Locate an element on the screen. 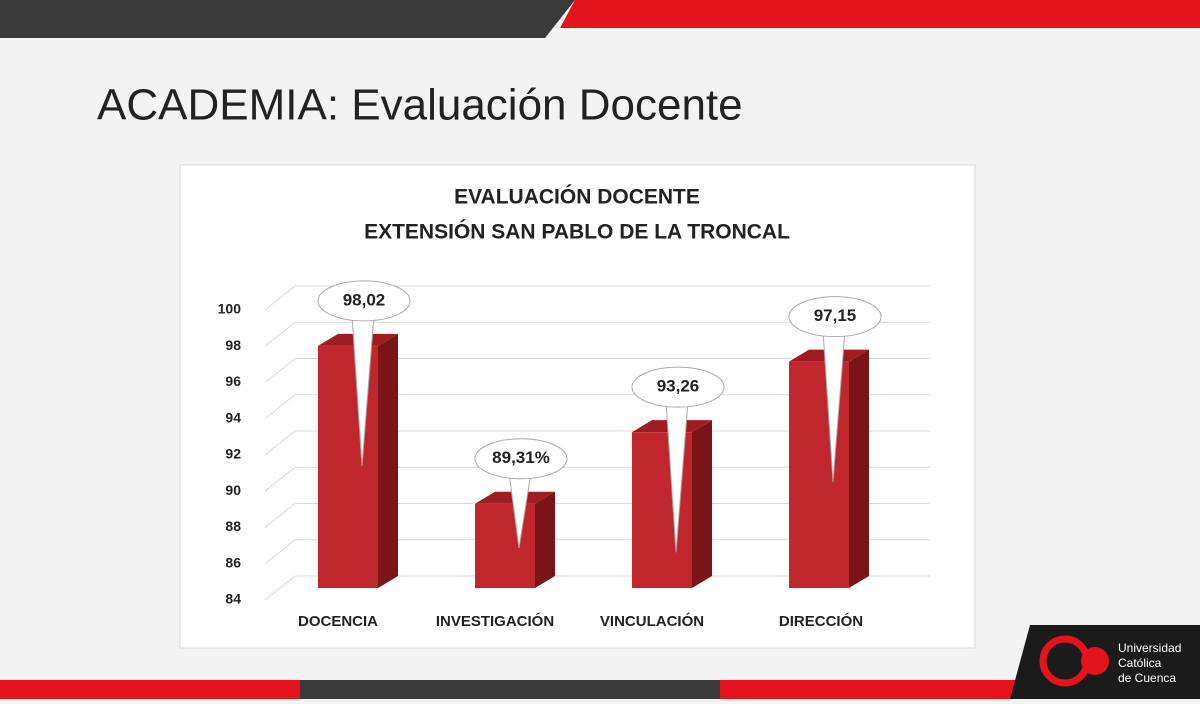 This screenshot has width=1200, height=704. y-tick-label: 86 is located at coordinates (233, 562).